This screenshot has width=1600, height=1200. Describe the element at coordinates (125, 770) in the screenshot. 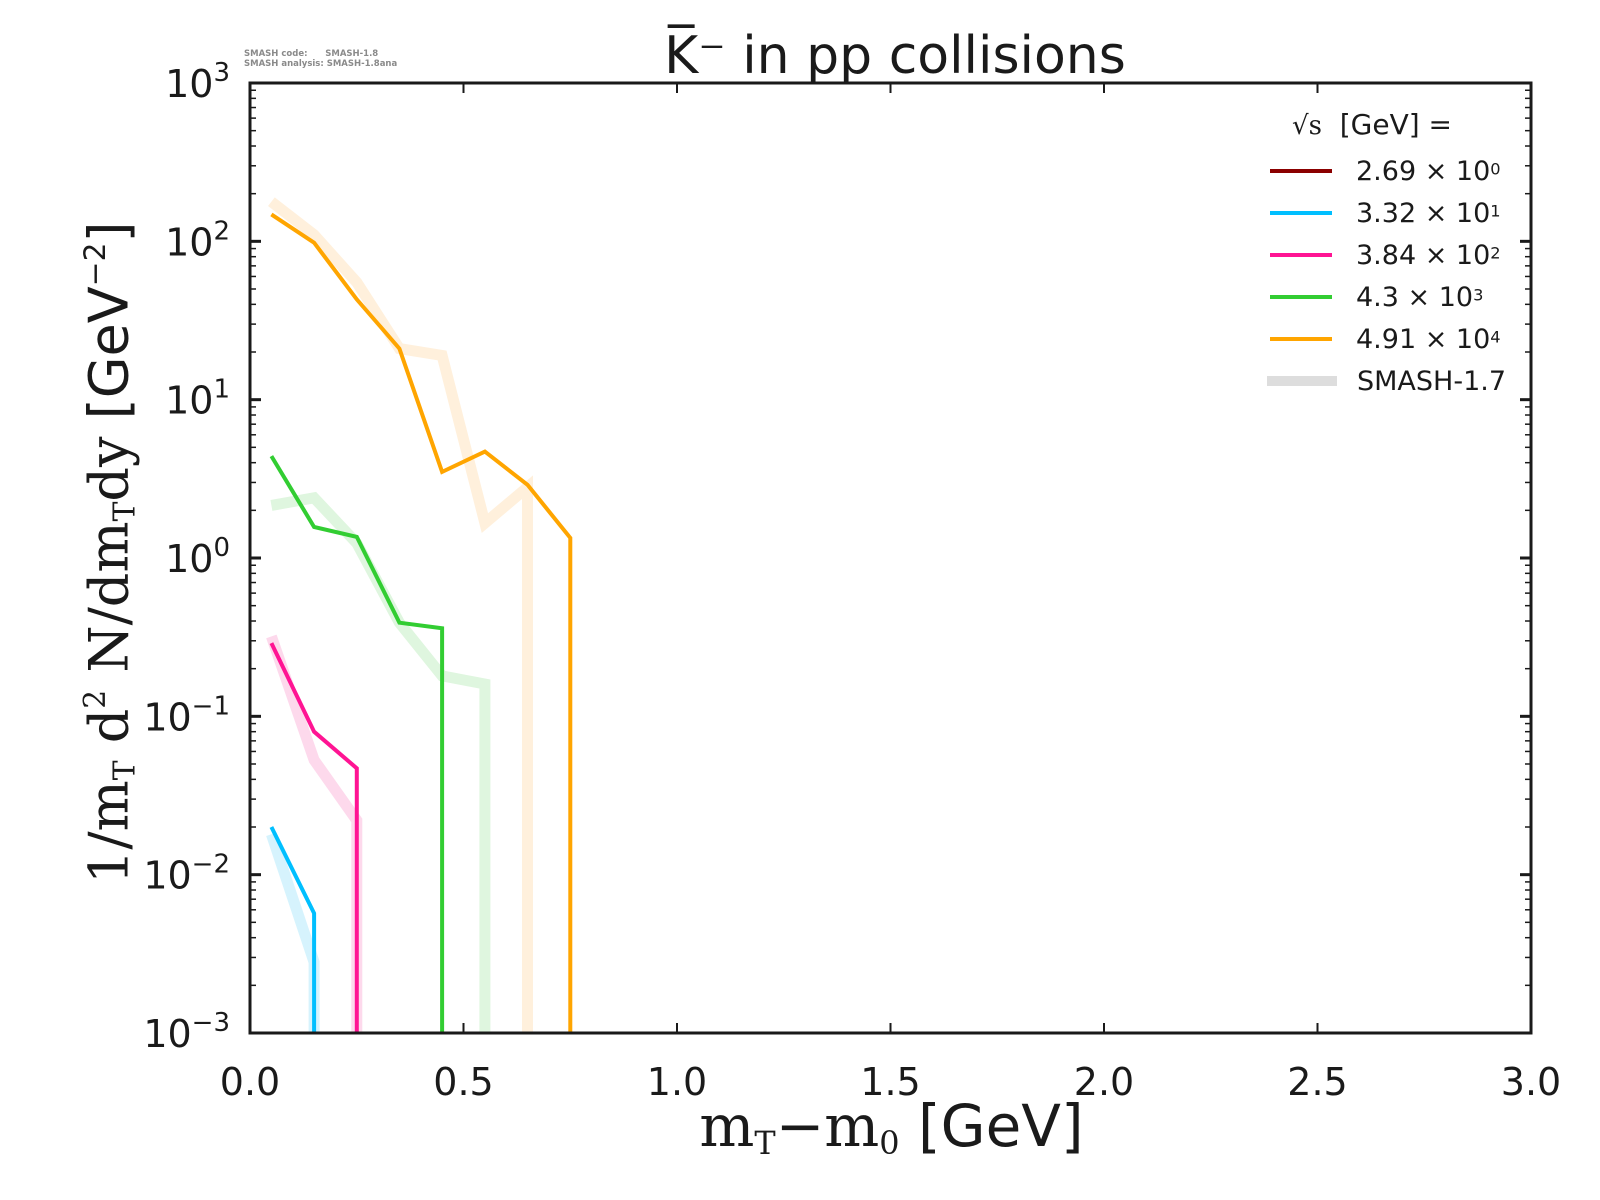

I see `y-label-sub-t: T` at that location.